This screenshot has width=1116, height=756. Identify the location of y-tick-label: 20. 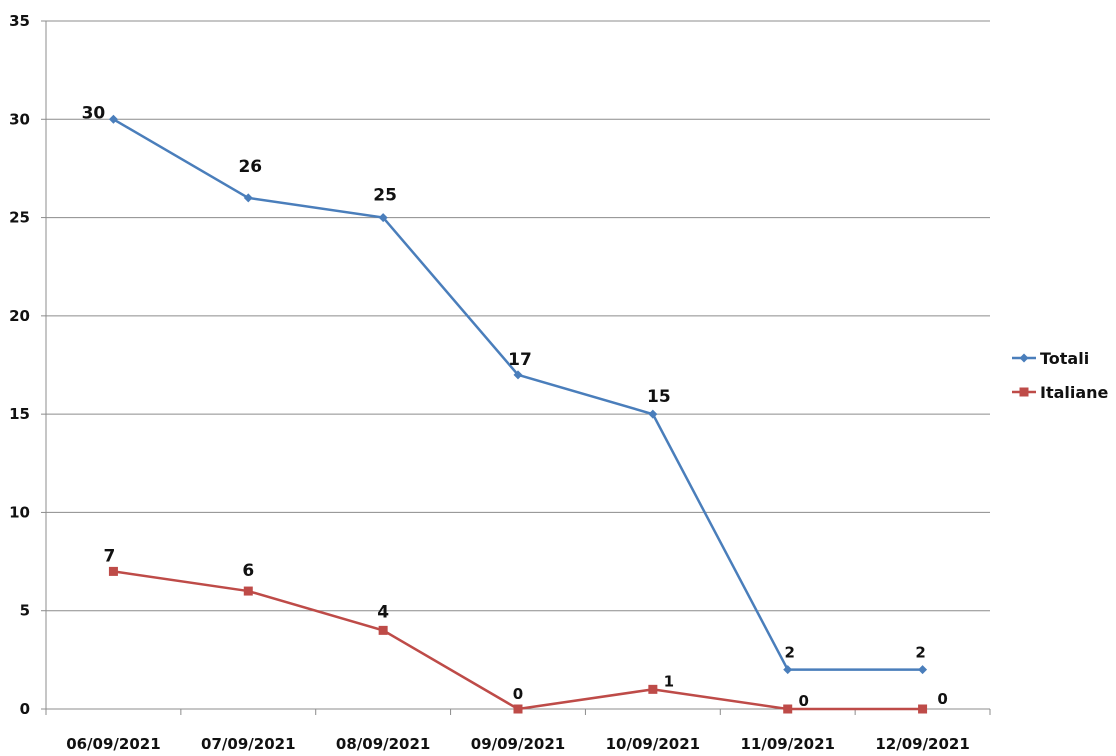
(19, 316).